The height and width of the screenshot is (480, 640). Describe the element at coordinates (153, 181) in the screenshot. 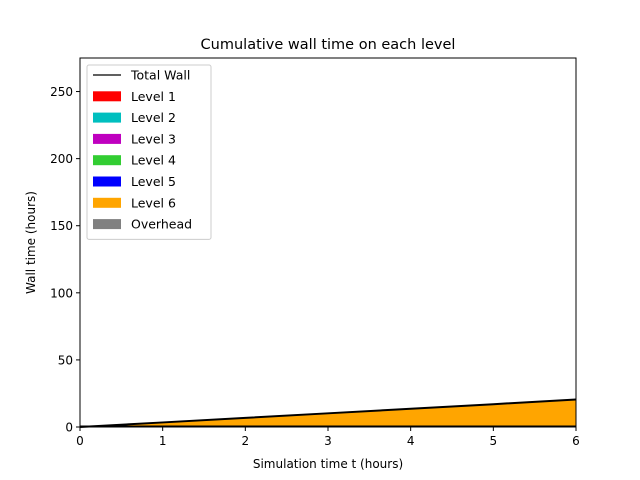

I see `legend-label-level-5: Level 5` at that location.